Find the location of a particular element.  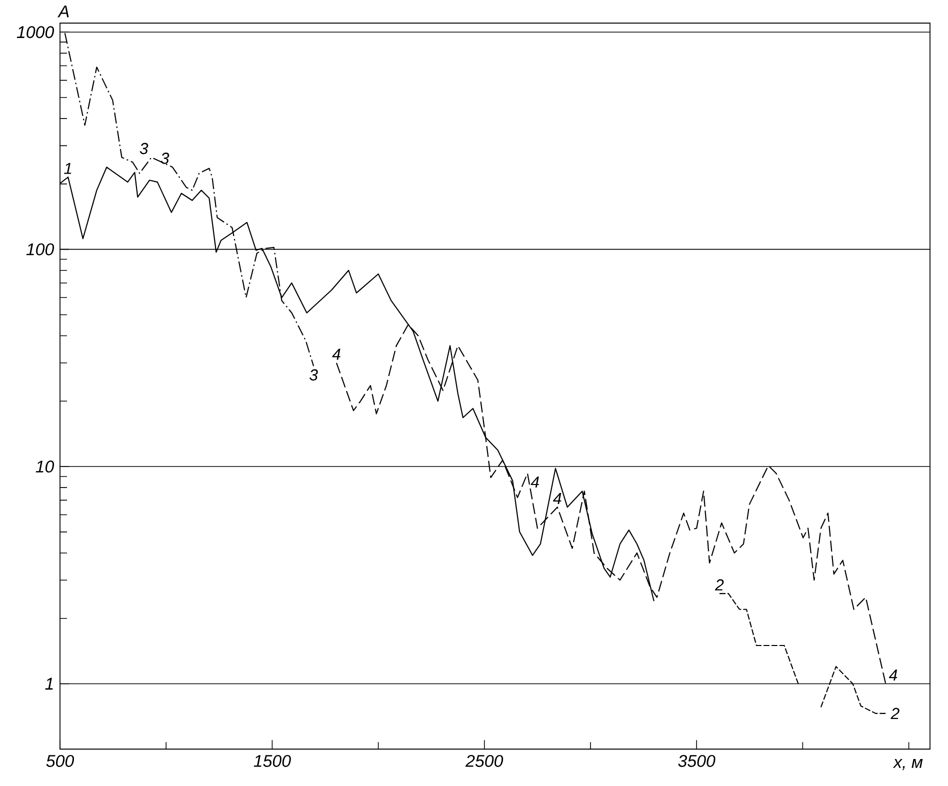

x-tick-label: 1500 is located at coordinates (272, 760).